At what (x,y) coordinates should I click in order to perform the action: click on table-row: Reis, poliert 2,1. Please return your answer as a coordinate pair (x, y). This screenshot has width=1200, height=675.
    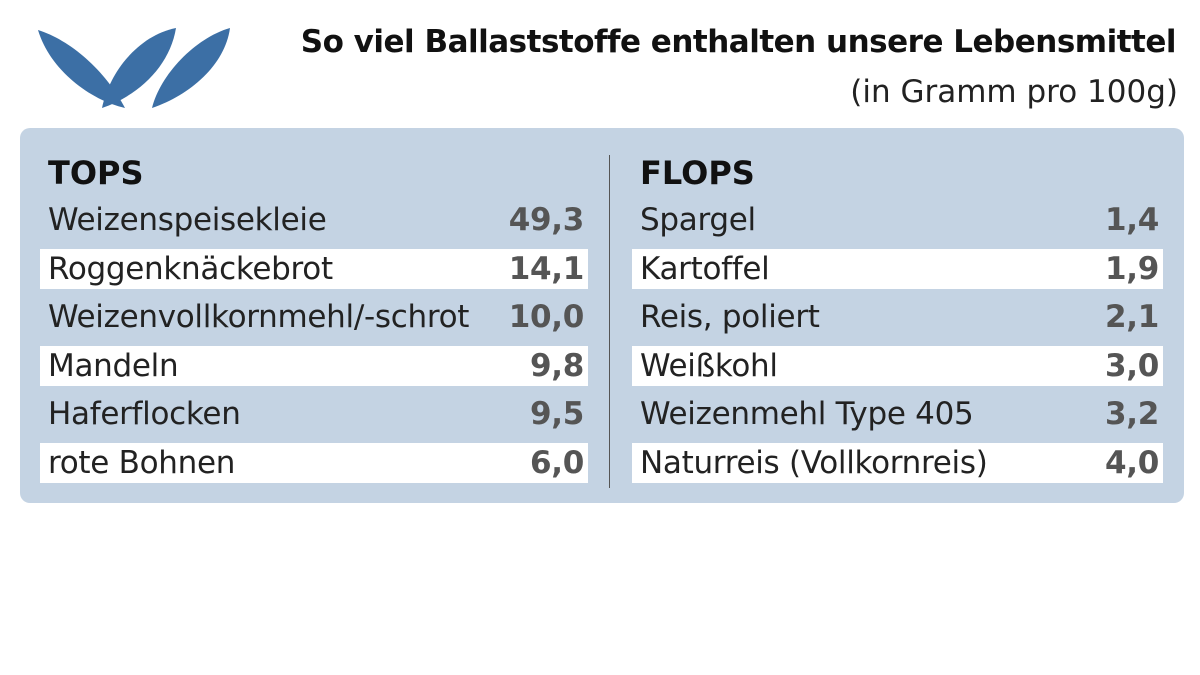
    Looking at the image, I should click on (897, 317).